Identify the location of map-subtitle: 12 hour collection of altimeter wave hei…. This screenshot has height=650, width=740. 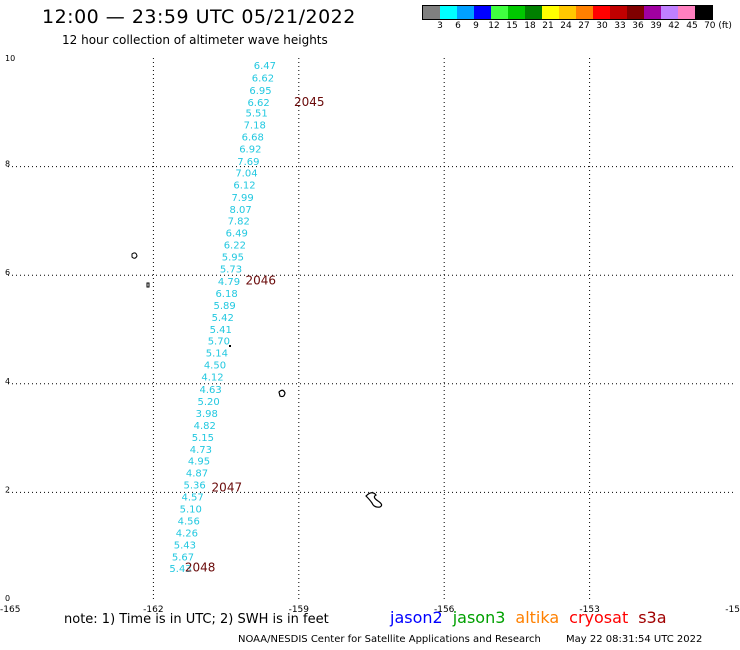
(195, 40).